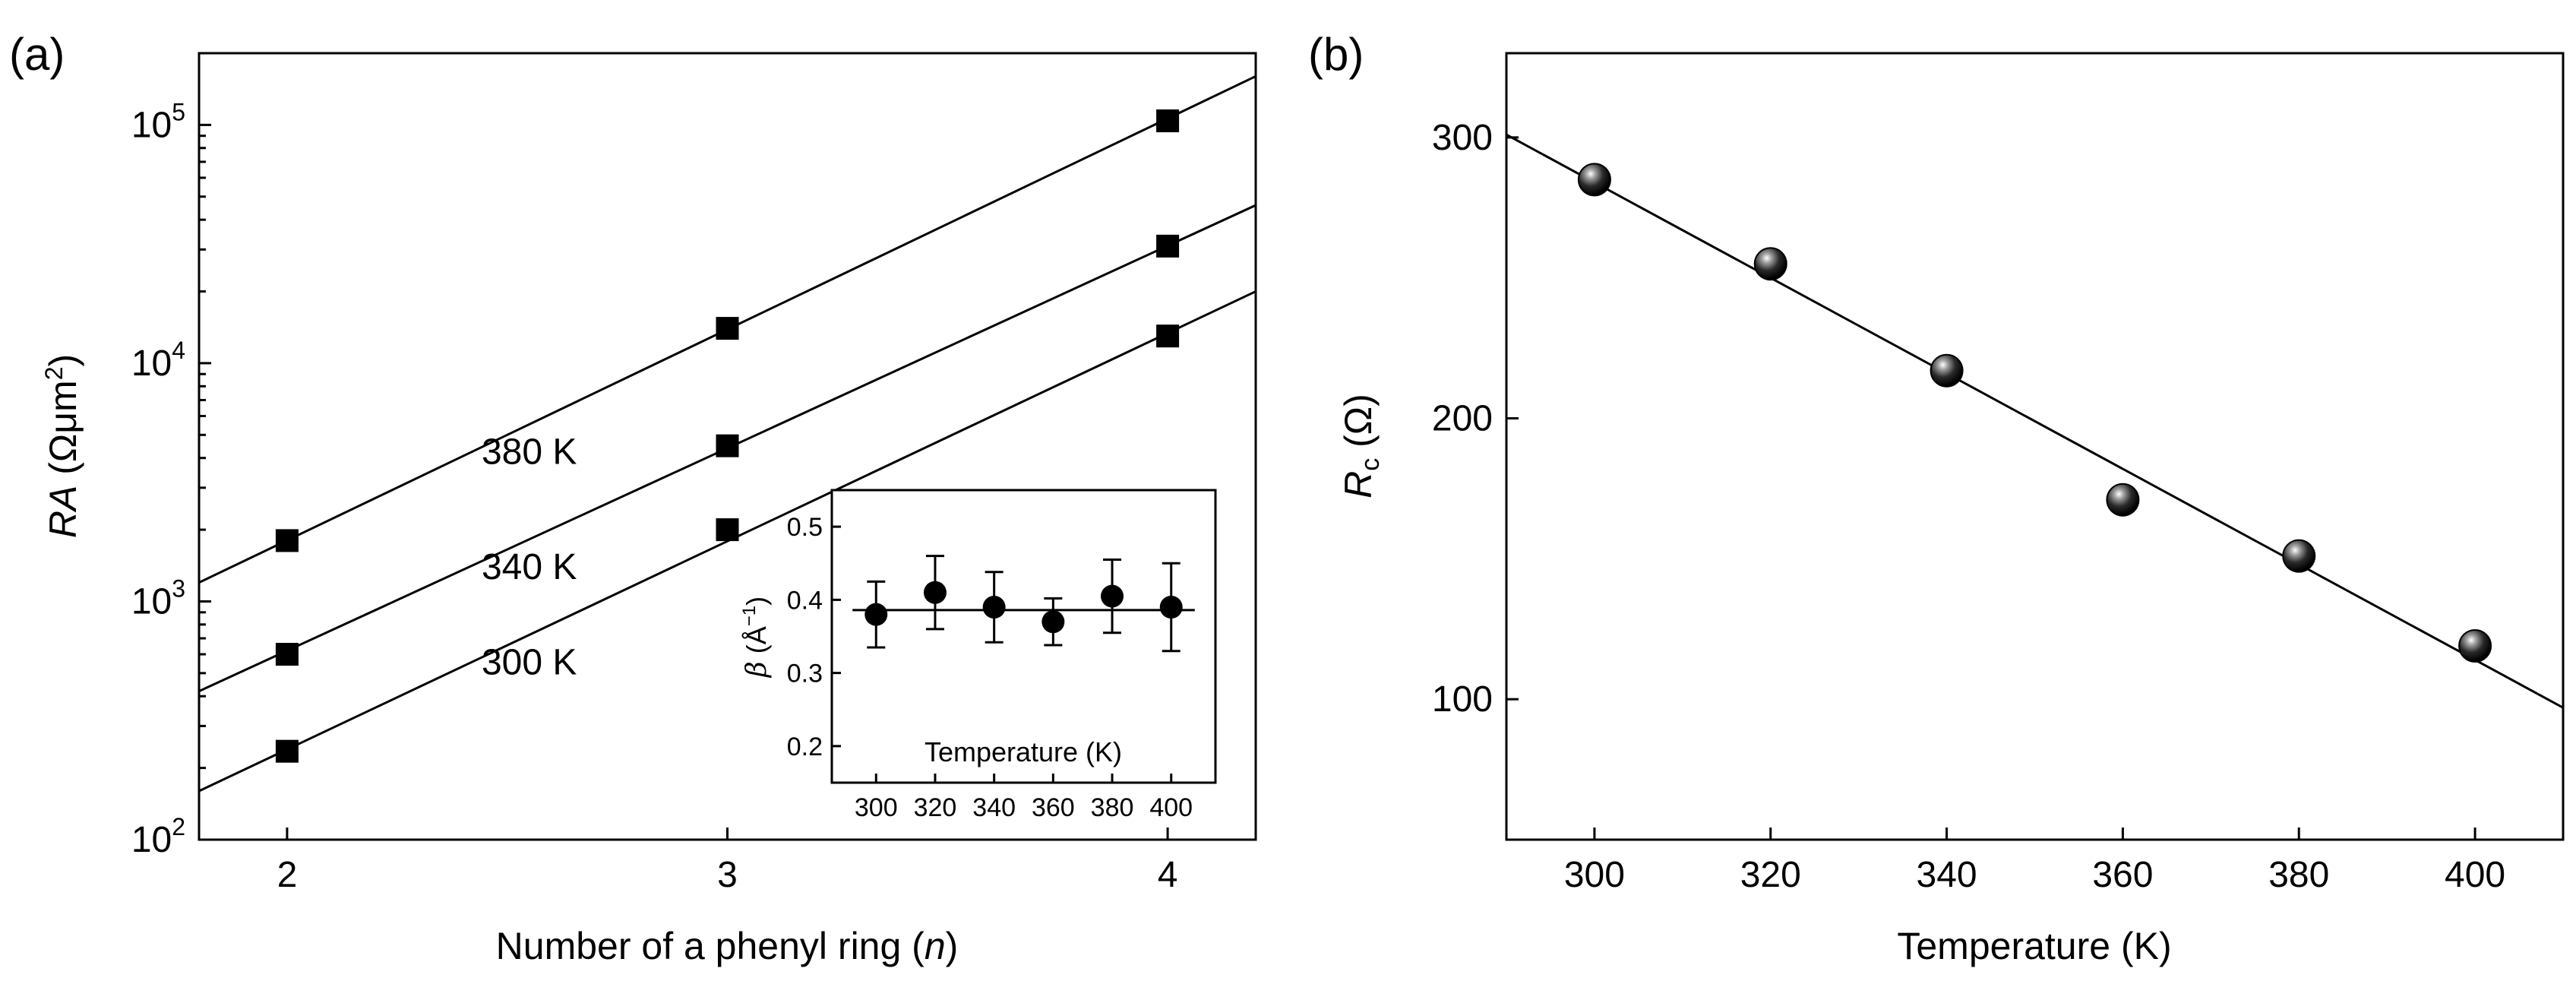  I want to click on x-tick-label: 380, so click(2298, 875).